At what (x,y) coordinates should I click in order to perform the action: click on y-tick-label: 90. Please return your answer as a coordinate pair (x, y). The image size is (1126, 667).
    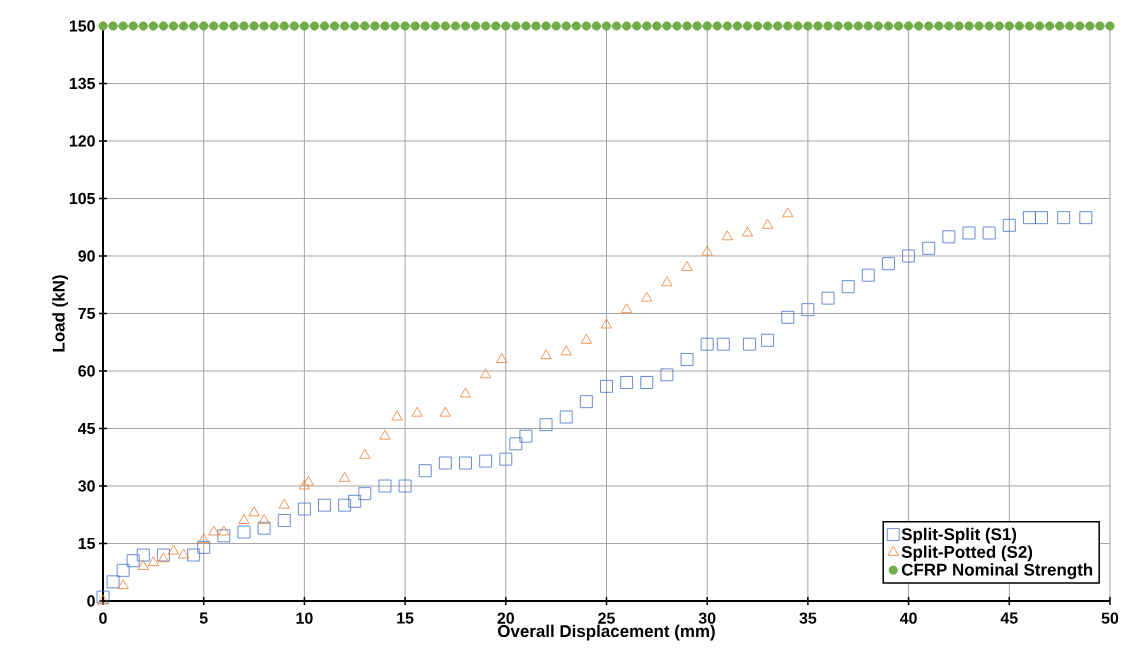
    Looking at the image, I should click on (86, 256).